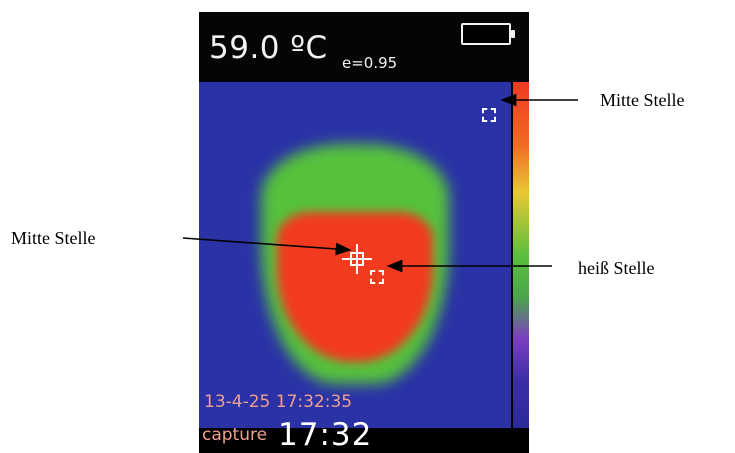 The height and width of the screenshot is (453, 735). I want to click on center-spot-marker, so click(357, 259).